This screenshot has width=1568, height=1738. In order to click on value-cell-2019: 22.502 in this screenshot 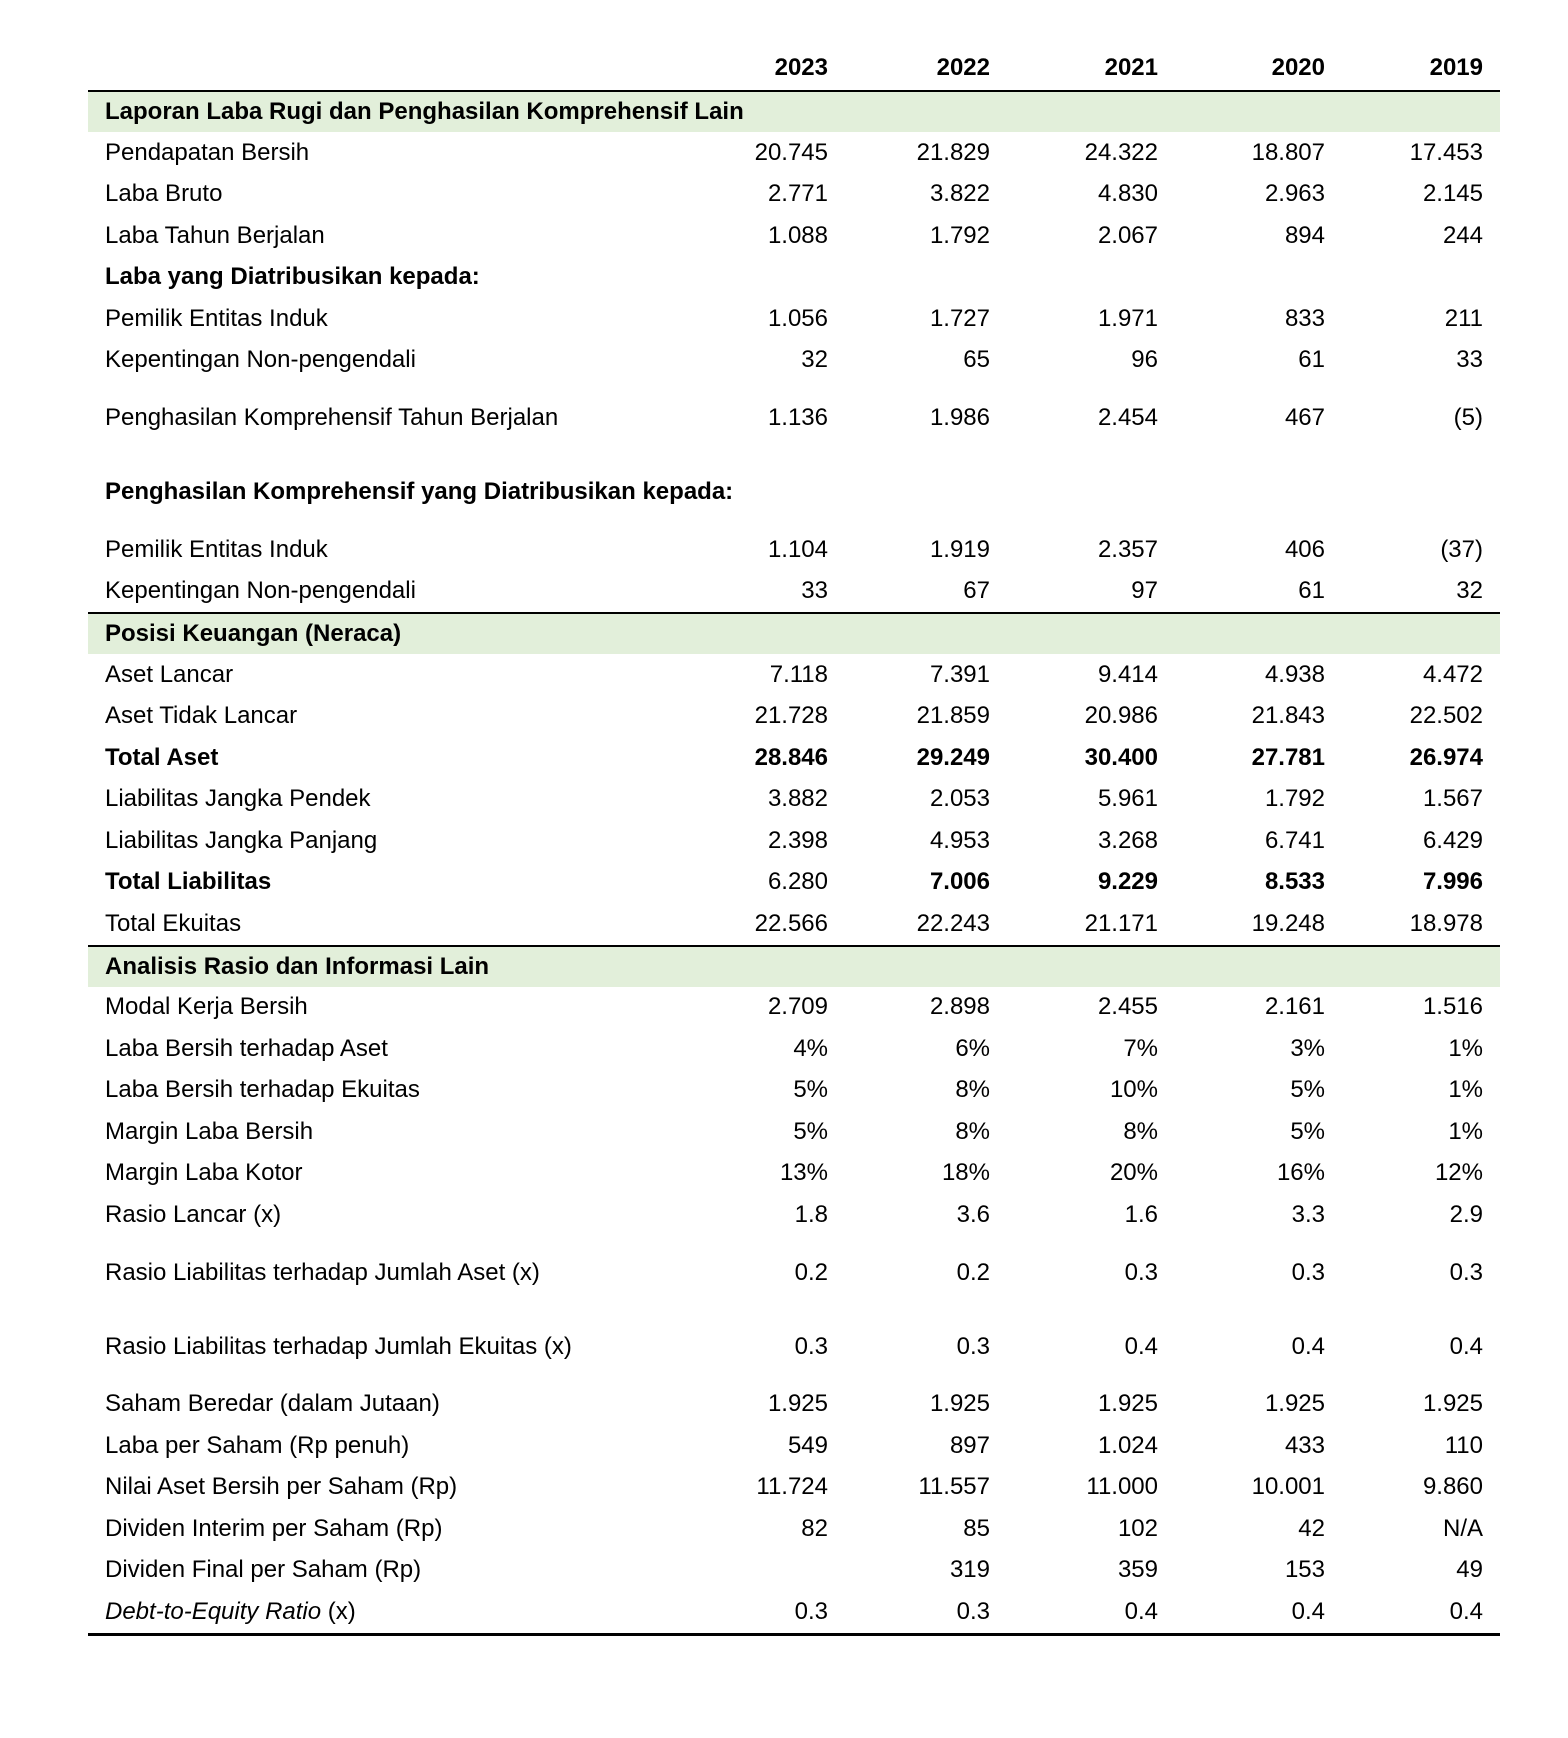, I will do `click(1446, 716)`.